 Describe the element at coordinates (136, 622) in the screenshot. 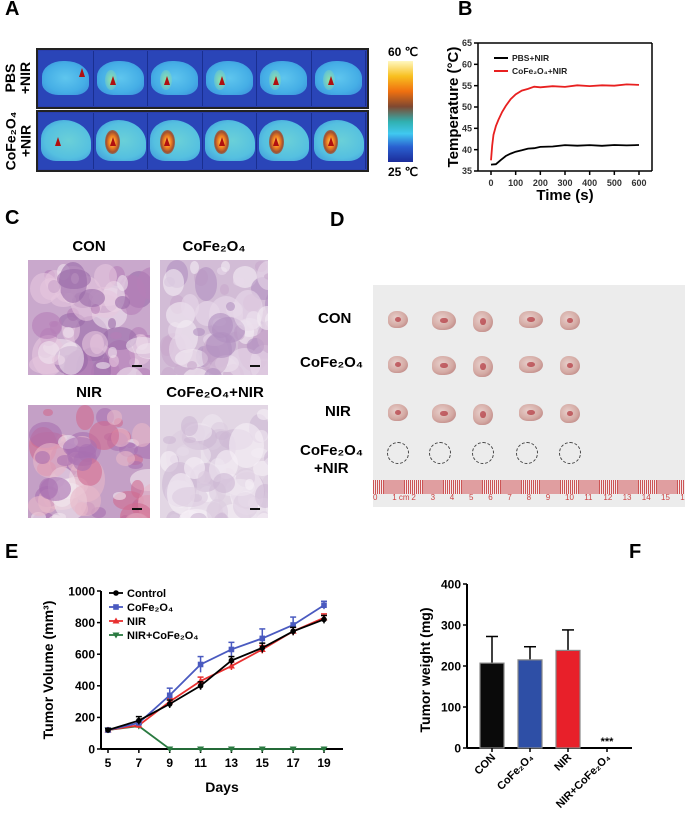

I see `legend-label: NIR` at that location.